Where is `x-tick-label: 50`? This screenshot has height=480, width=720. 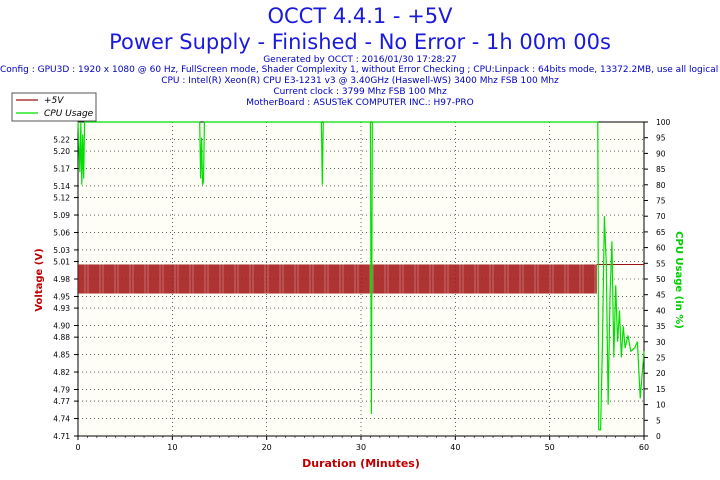 x-tick-label: 50 is located at coordinates (550, 447).